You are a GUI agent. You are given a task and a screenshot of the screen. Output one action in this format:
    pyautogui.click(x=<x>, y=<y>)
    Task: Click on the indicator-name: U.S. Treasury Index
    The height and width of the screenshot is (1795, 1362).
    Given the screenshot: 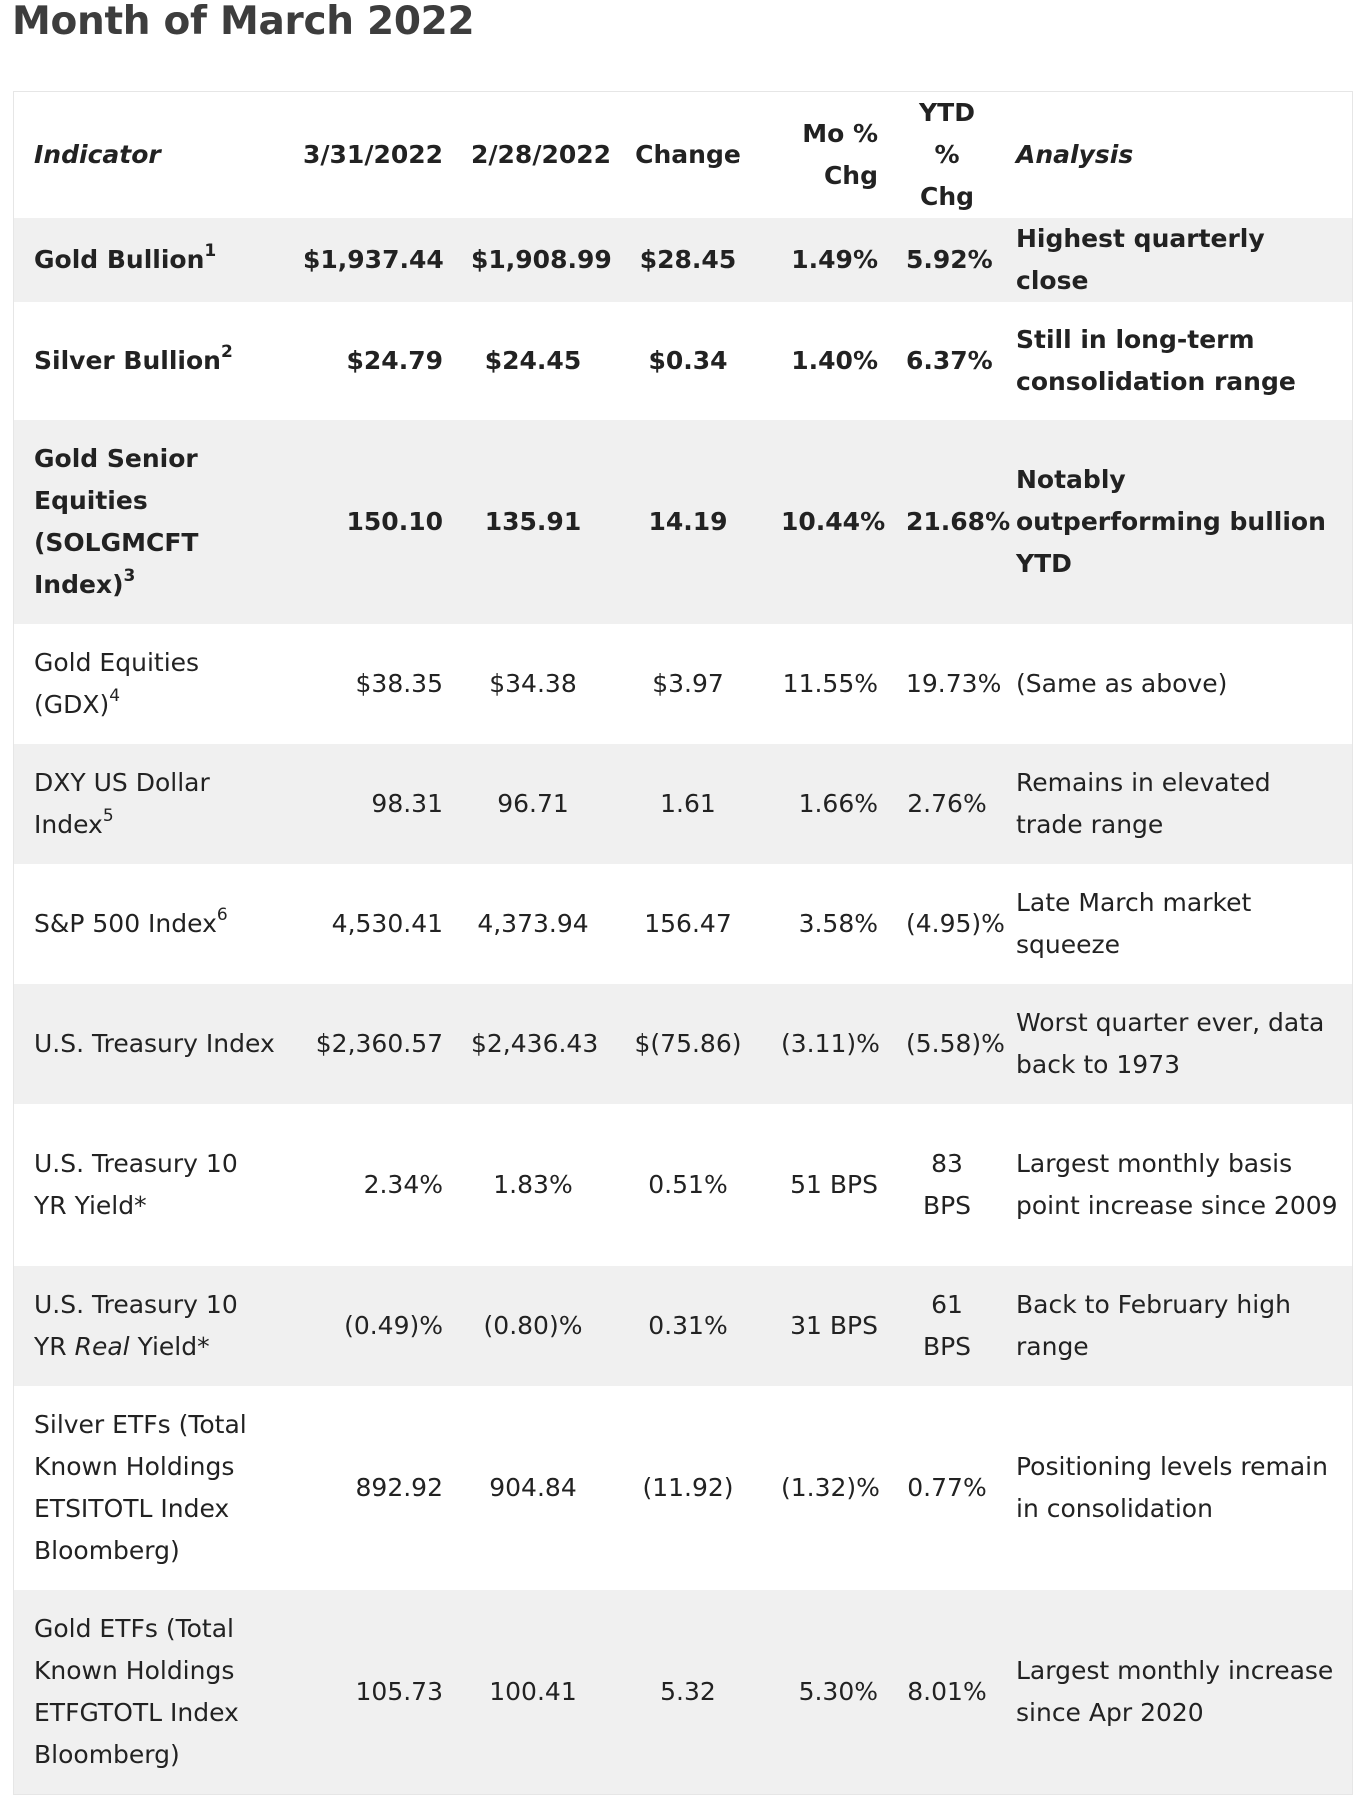 What is the action you would take?
    pyautogui.click(x=151, y=1044)
    